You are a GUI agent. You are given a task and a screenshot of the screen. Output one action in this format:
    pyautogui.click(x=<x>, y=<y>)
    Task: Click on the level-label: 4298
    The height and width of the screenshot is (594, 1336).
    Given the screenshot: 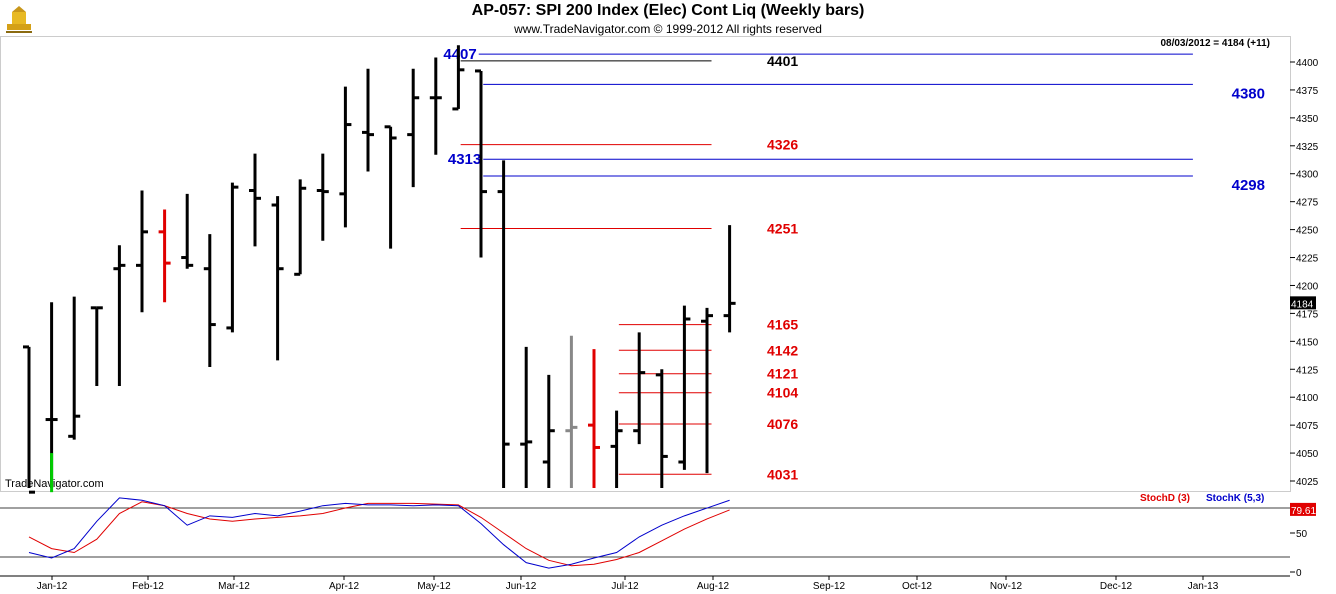 What is the action you would take?
    pyautogui.click(x=1248, y=185)
    